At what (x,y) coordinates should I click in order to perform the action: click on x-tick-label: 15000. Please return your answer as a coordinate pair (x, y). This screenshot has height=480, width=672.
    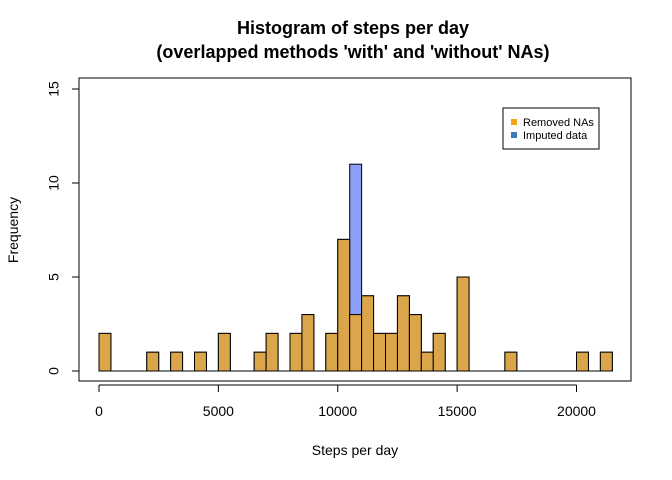
    Looking at the image, I should click on (457, 411).